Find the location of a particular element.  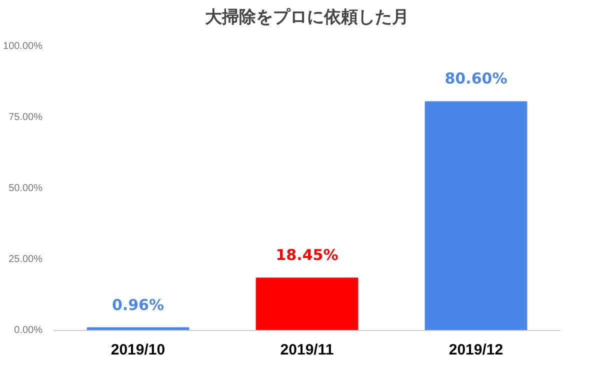

x-tick-label: 2019/12 is located at coordinates (476, 350).